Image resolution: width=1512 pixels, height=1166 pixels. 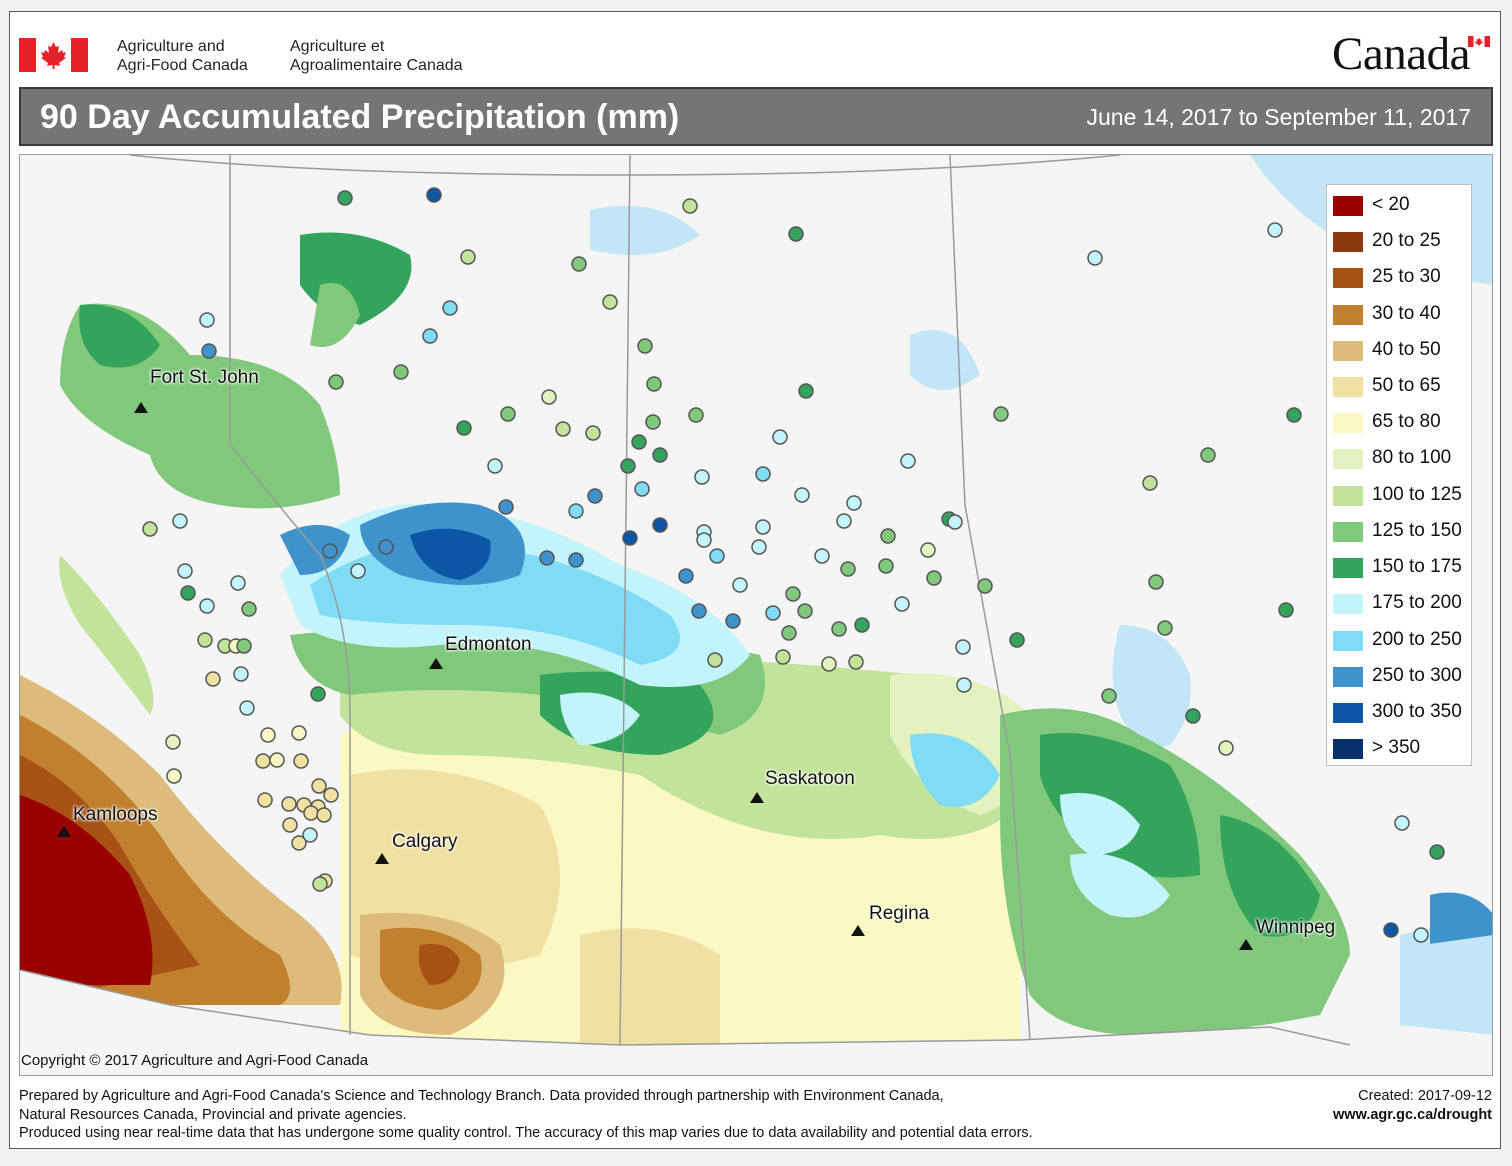 What do you see at coordinates (335, 315) in the screenshot?
I see `zone-125-150-north` at bounding box center [335, 315].